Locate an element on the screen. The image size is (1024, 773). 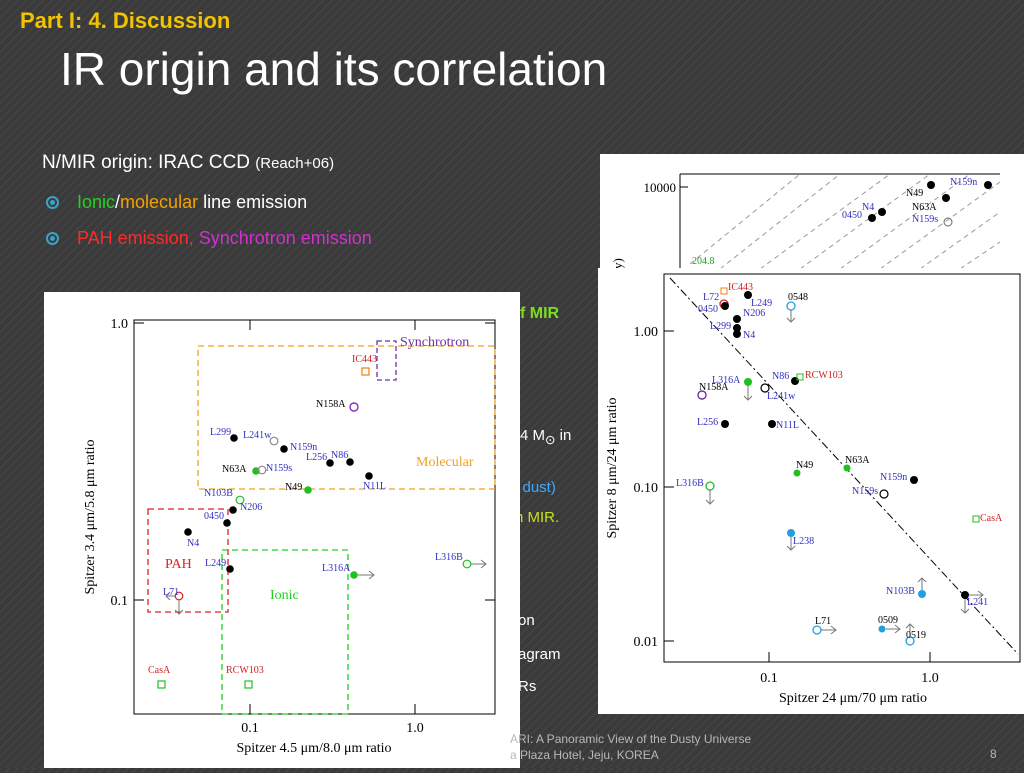
label-rcw103: RCW103 is located at coordinates (245, 670).